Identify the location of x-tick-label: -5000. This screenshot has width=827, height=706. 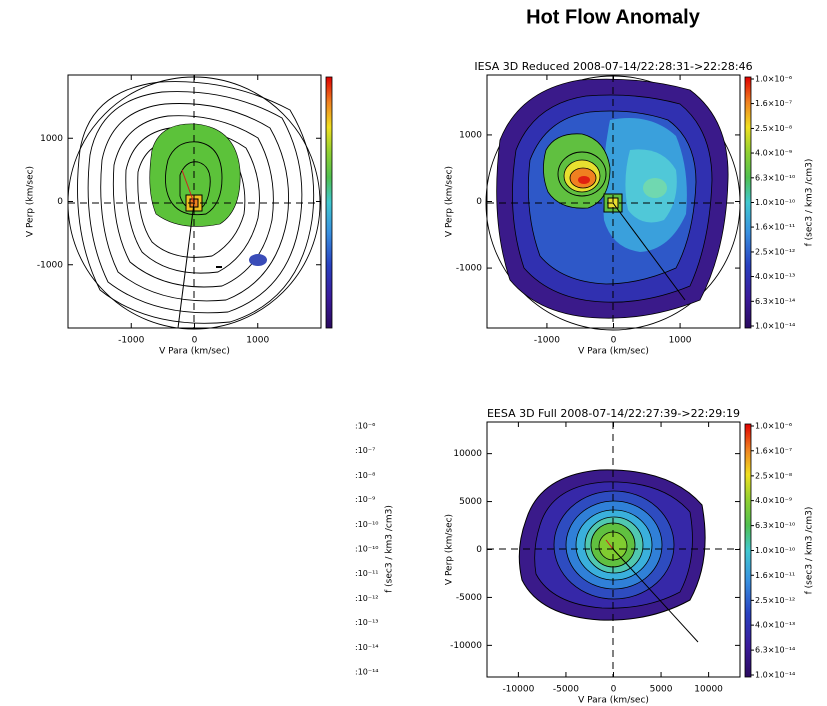
(566, 690).